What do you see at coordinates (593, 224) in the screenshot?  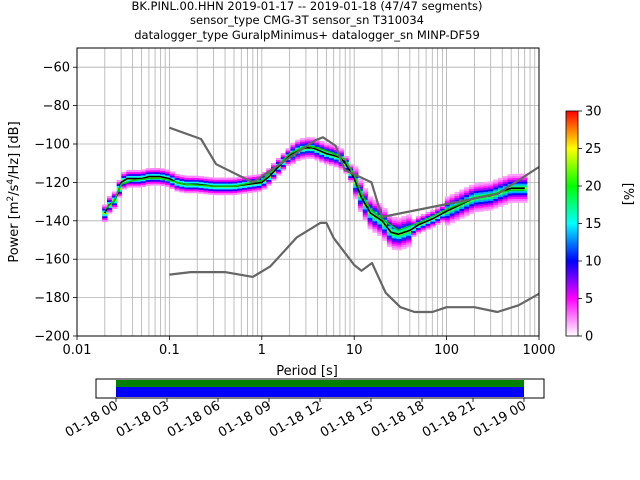 I see `colorbar-tick-label: 15` at bounding box center [593, 224].